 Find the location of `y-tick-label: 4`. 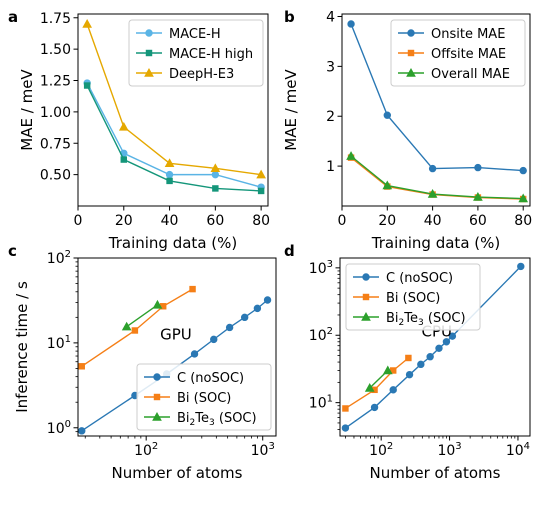

y-tick-label: 4 is located at coordinates (330, 17).